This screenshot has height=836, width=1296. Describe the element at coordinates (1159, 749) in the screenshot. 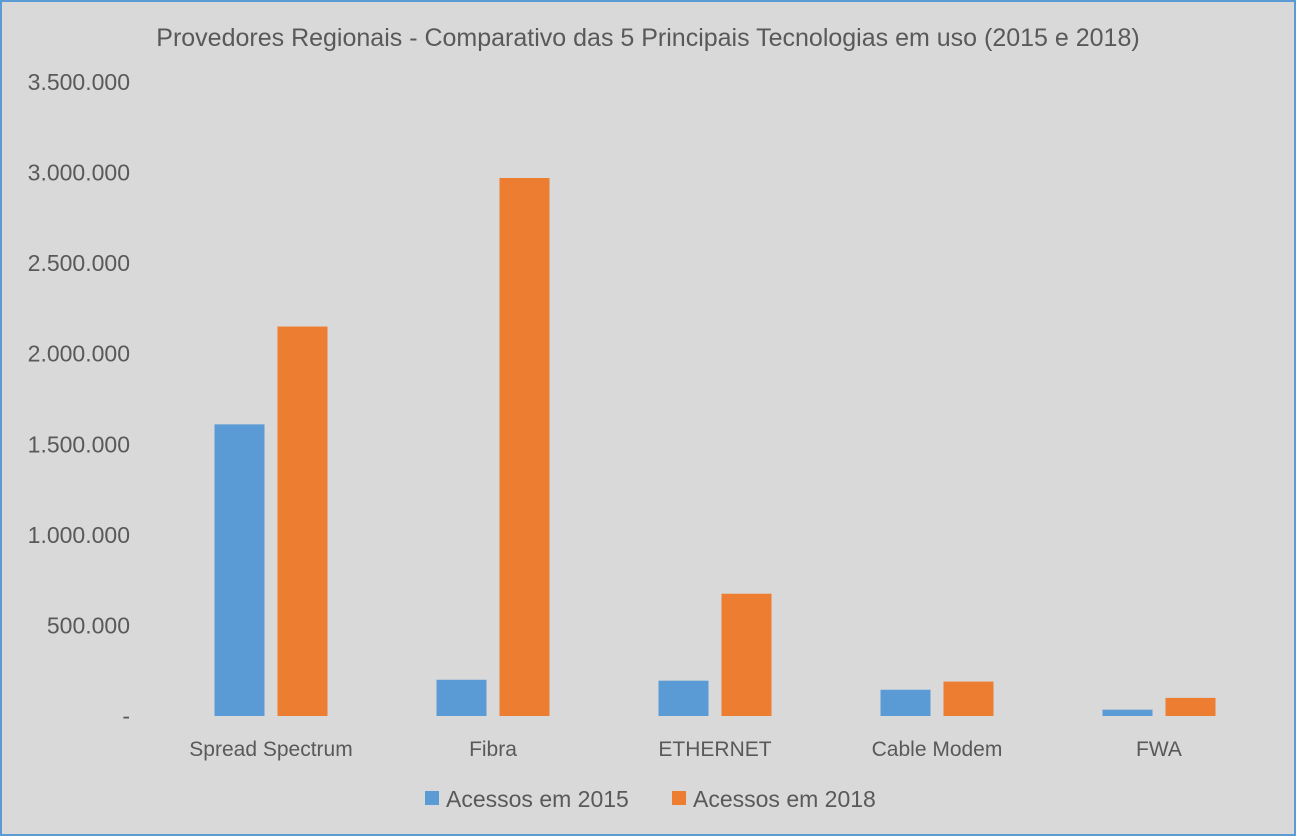

I see `x-category-label: FWA` at that location.